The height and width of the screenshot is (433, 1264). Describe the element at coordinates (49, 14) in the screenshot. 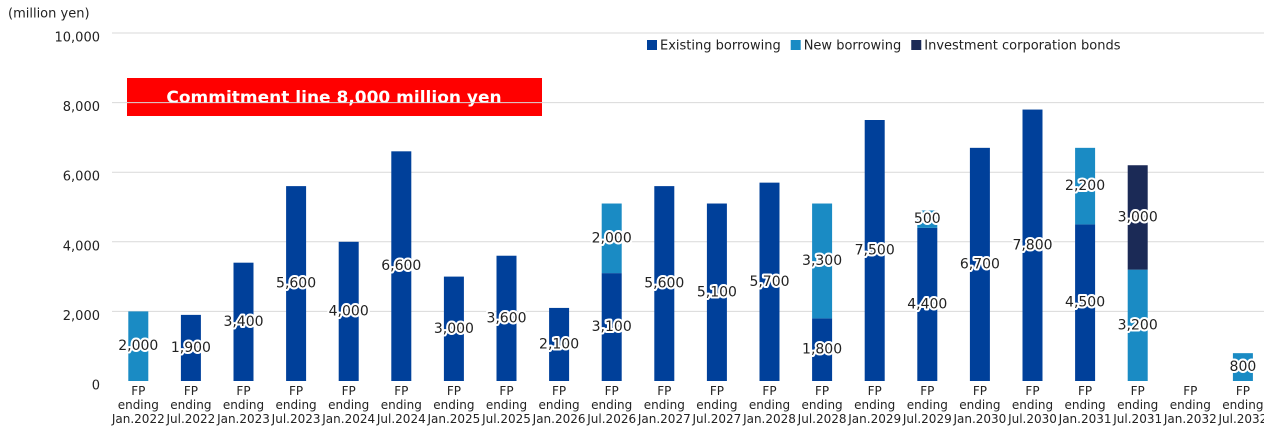

I see `y-axis-label: (million yen)` at that location.